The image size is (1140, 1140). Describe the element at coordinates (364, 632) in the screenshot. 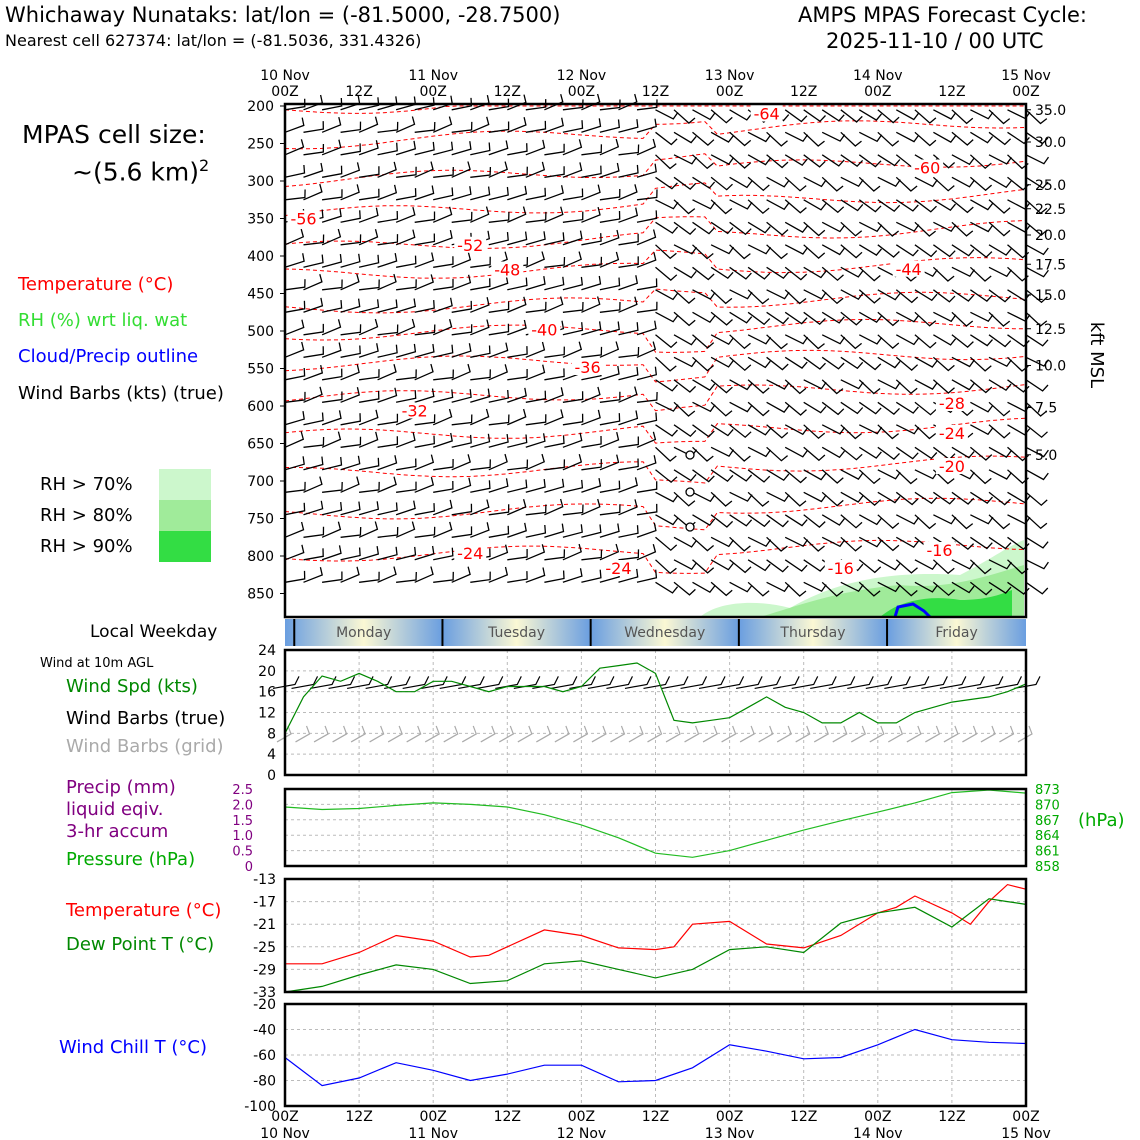

I see `weekday-band` at that location.